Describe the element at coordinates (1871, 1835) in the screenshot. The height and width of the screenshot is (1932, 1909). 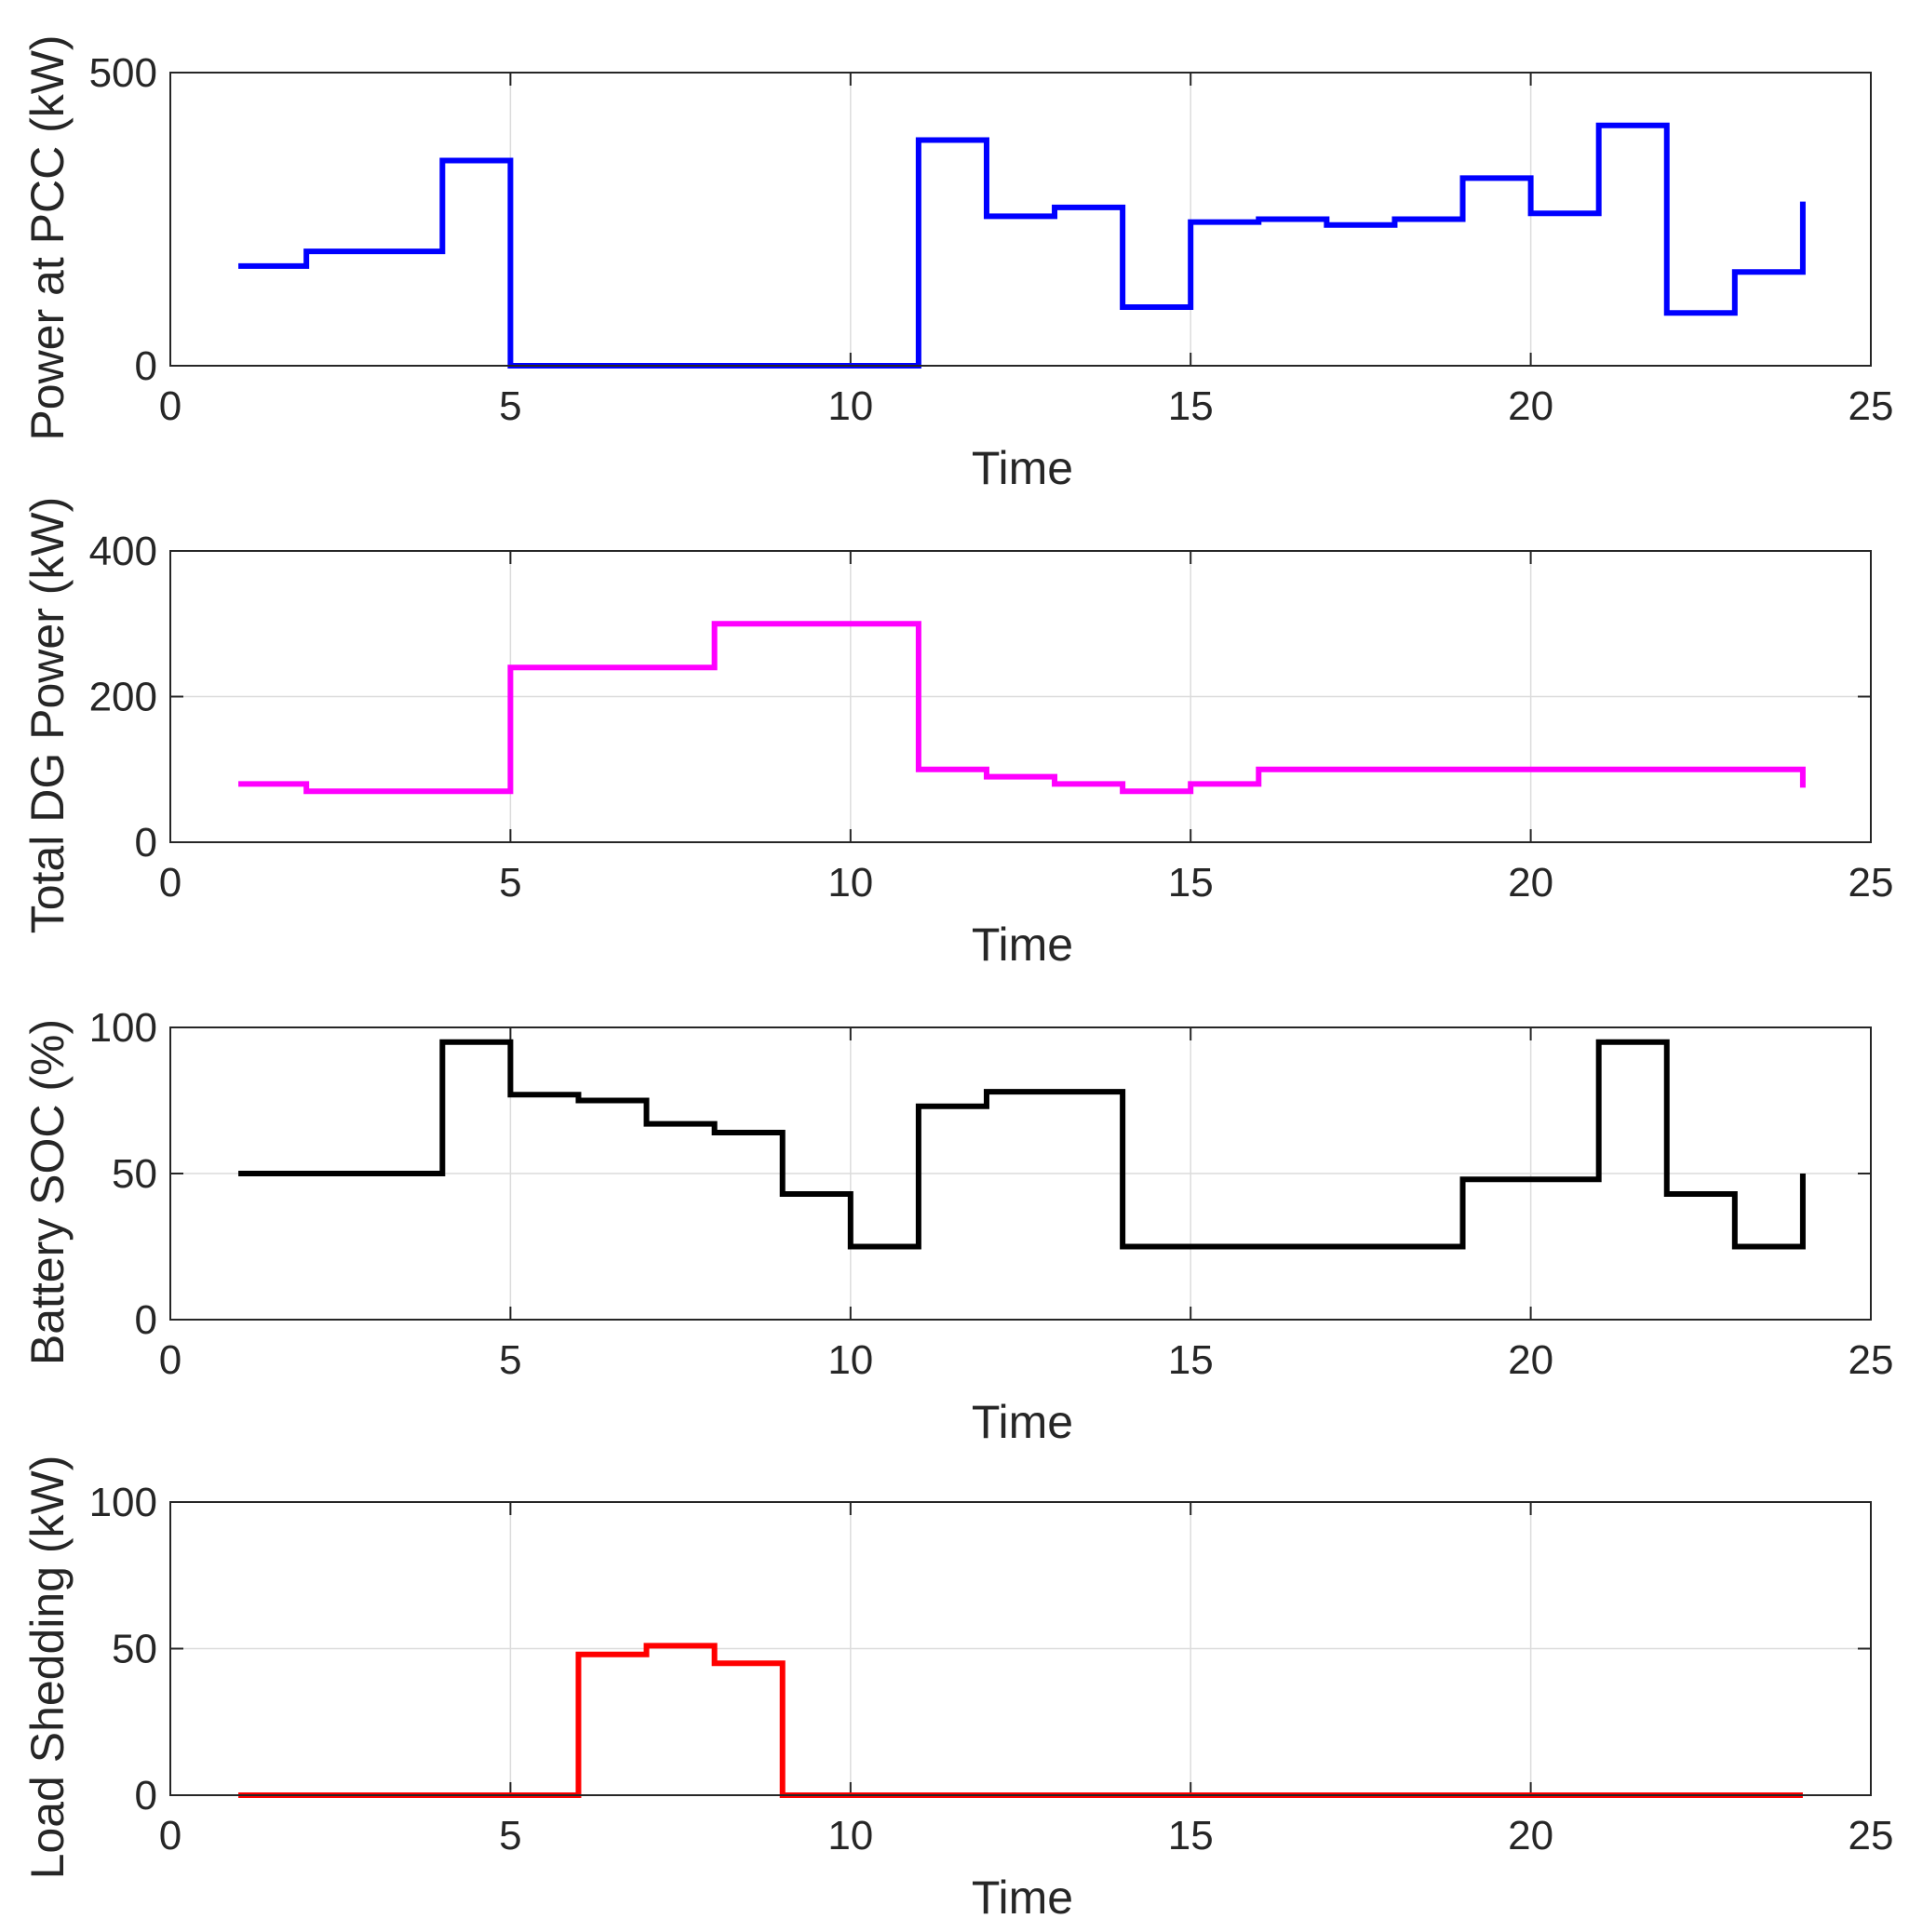
I see `subplot-4-x-tick-label-5: 25` at that location.